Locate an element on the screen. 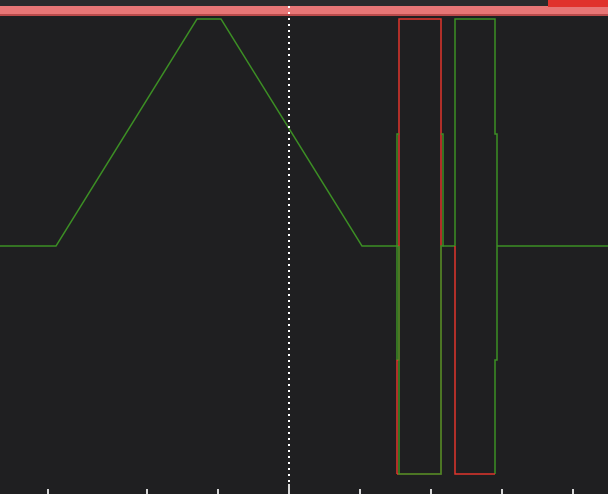  green-pulse-trace-b is located at coordinates (476, 246).